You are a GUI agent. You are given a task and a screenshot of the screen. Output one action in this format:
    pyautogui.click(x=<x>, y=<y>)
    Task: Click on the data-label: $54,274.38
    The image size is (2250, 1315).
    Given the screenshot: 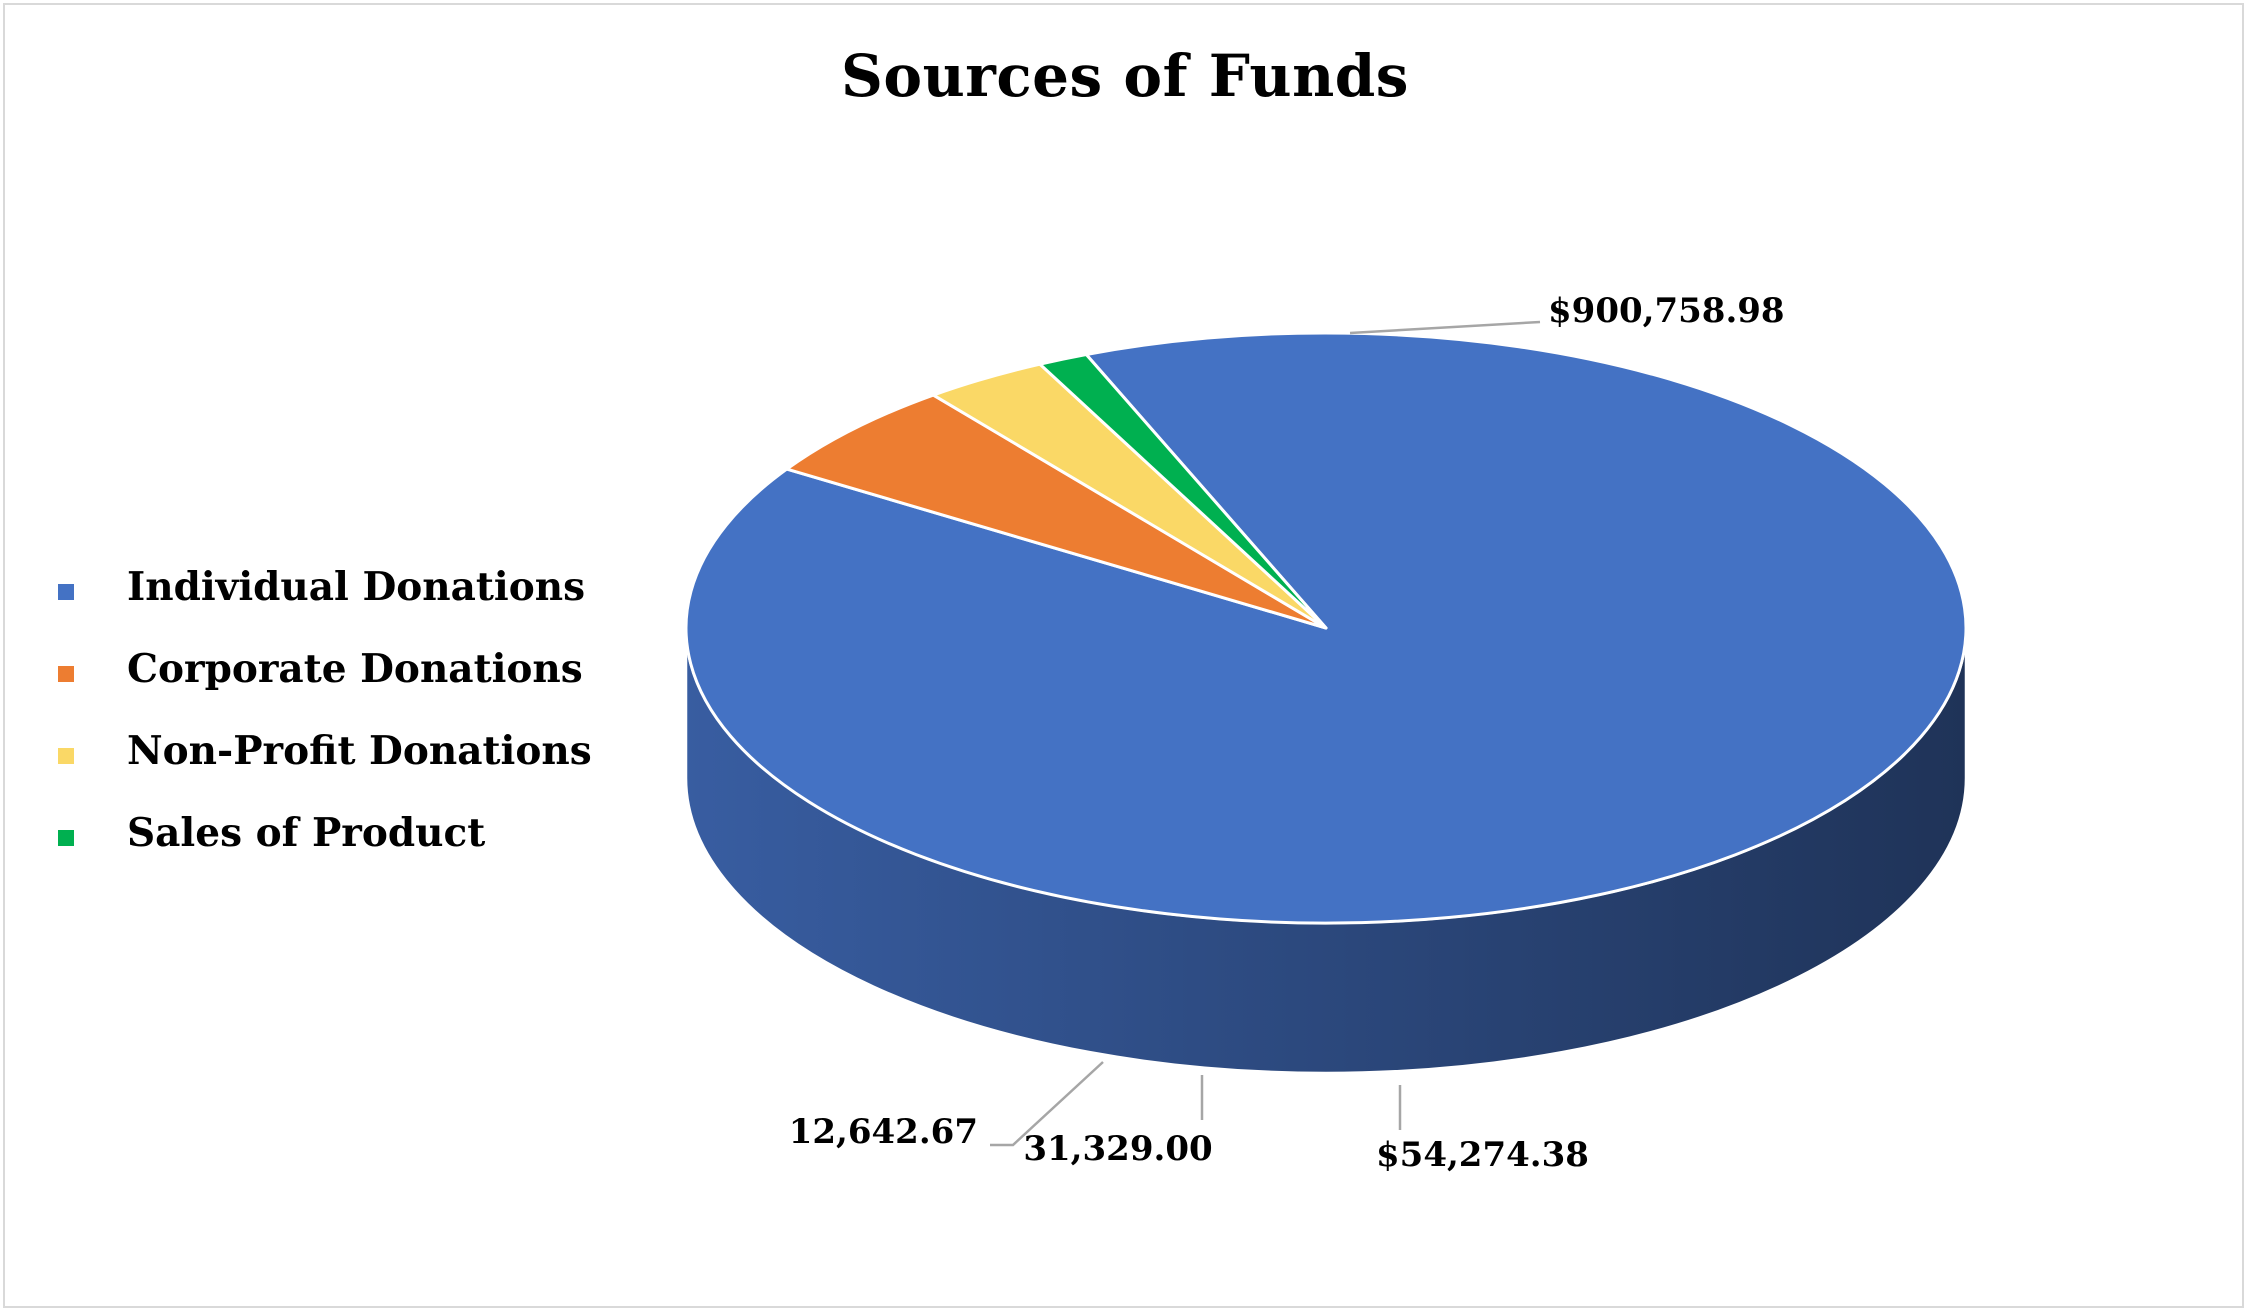 What is the action you would take?
    pyautogui.click(x=1482, y=1155)
    